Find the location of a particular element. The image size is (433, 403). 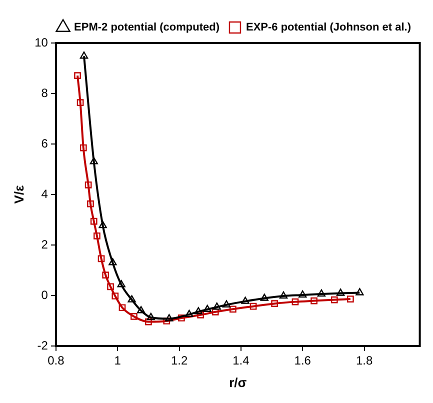

legend-label: EXP-6 potential (Johnson et al.) is located at coordinates (329, 28).